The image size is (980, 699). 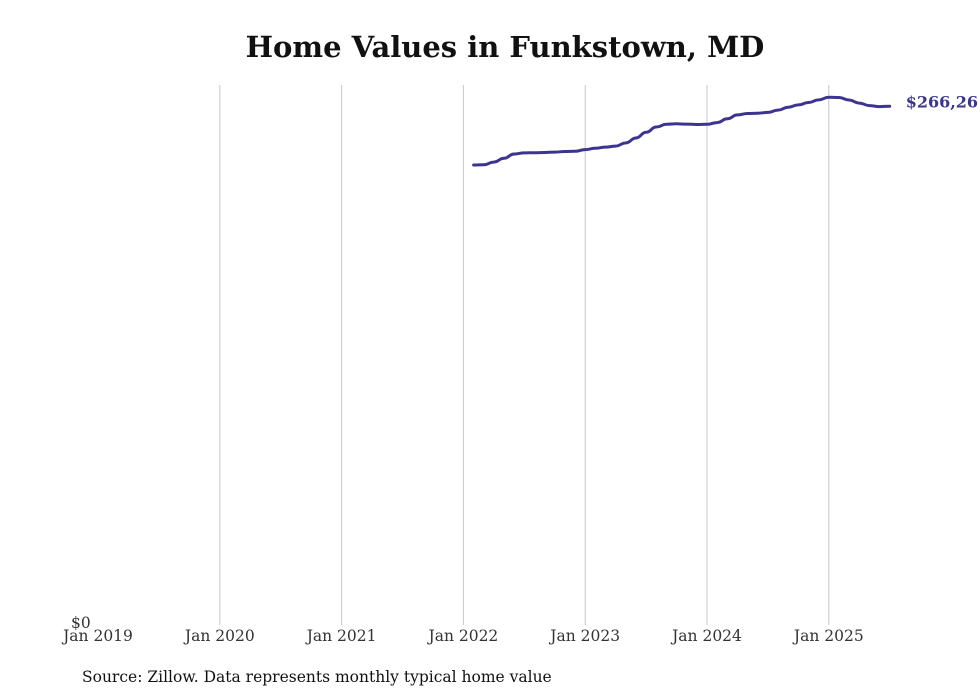 I want to click on x-tick-label: Jan 2025, so click(x=828, y=636).